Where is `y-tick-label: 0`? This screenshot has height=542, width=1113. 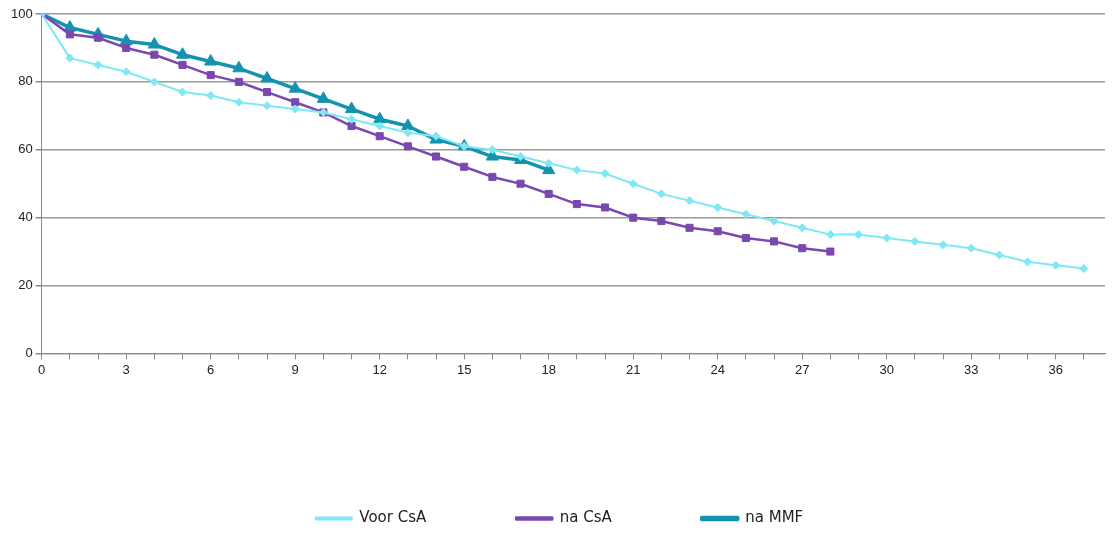 y-tick-label: 0 is located at coordinates (29, 352).